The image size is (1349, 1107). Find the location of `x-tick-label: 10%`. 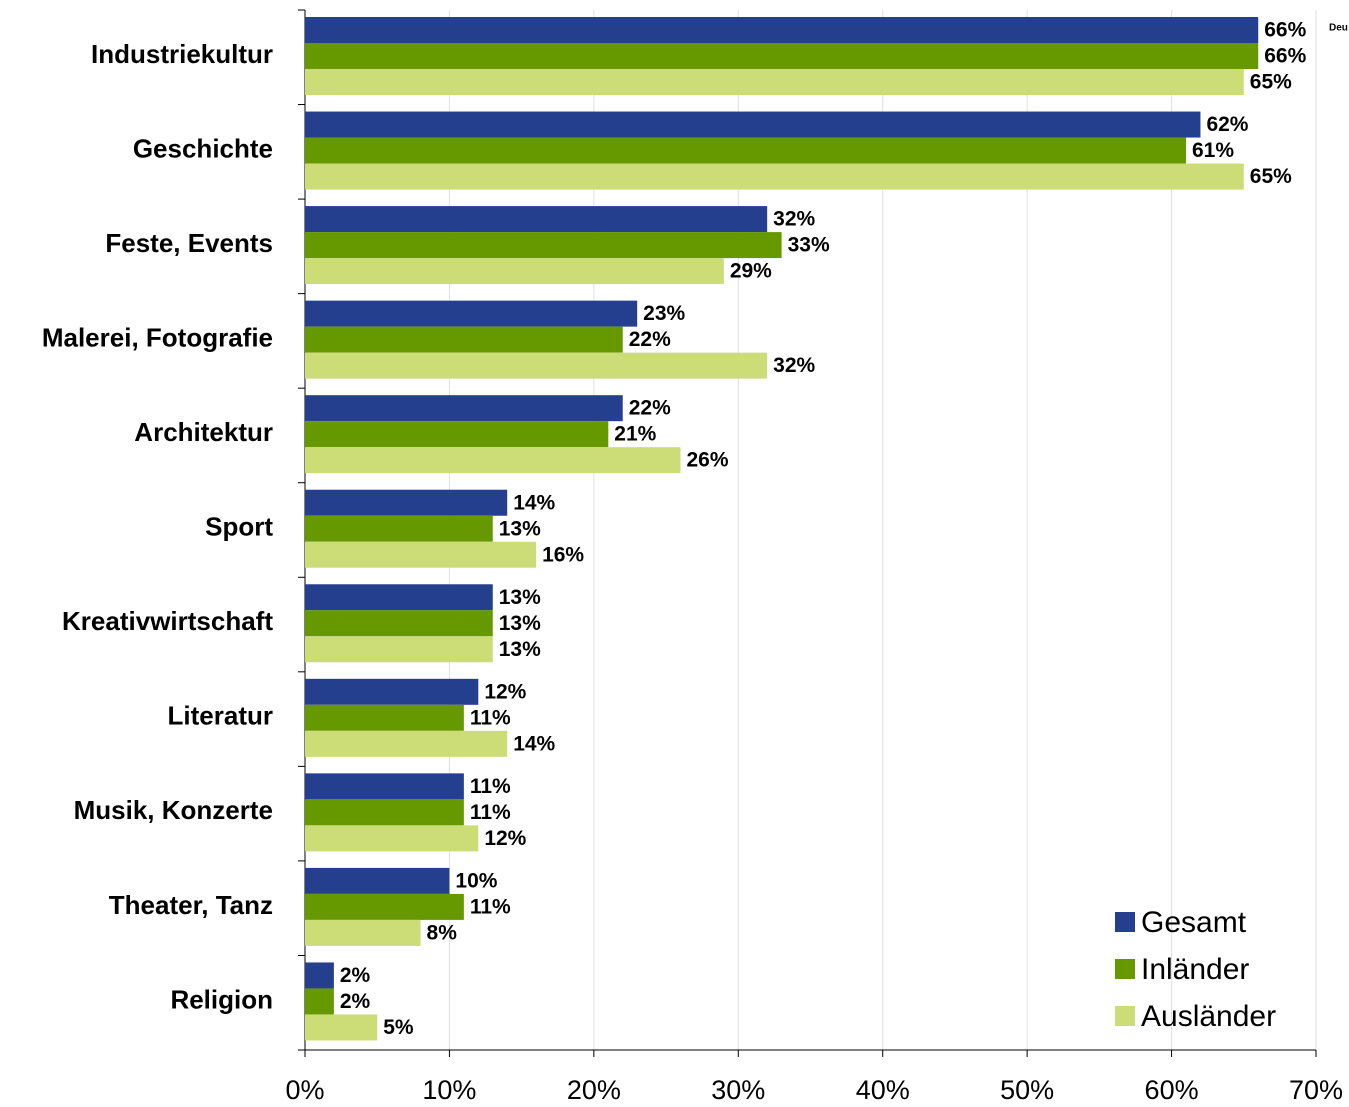

x-tick-label: 10% is located at coordinates (449, 1090).